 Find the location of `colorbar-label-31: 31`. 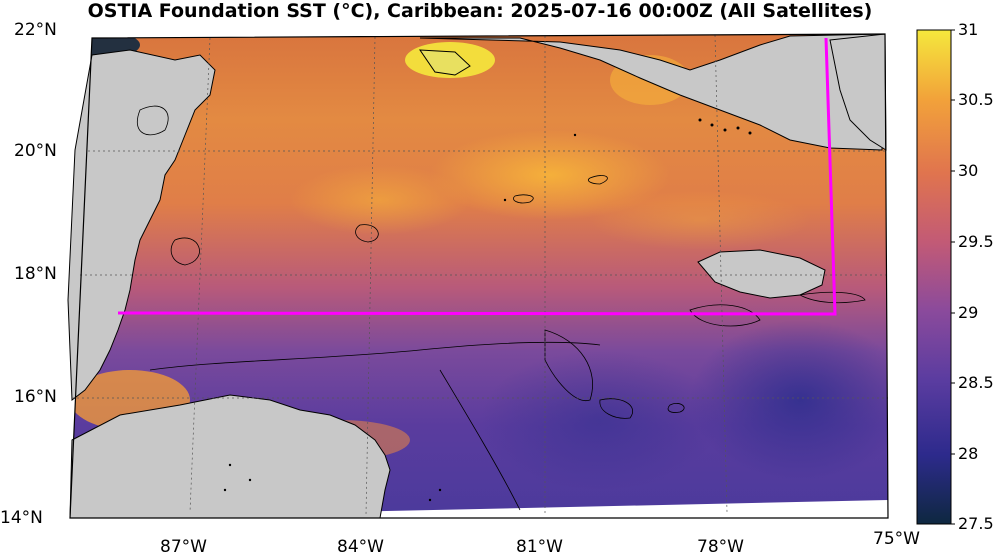

colorbar-label-31: 31 is located at coordinates (968, 29).